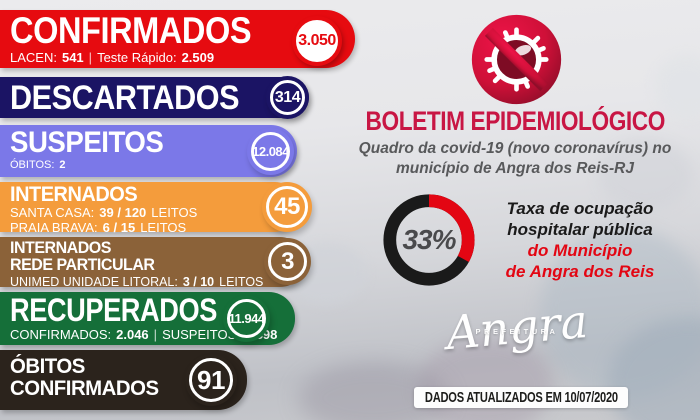 The width and height of the screenshot is (700, 420). Describe the element at coordinates (87, 142) in the screenshot. I see `suspeitos-title: SUSPEITOS` at that location.